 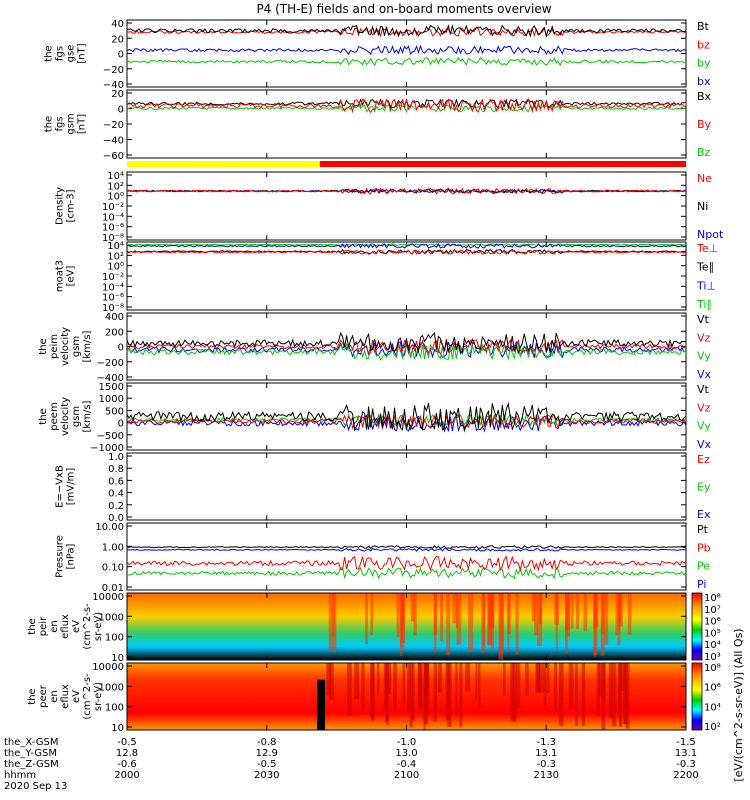 I want to click on y-tick-label: 20, so click(x=117, y=39).